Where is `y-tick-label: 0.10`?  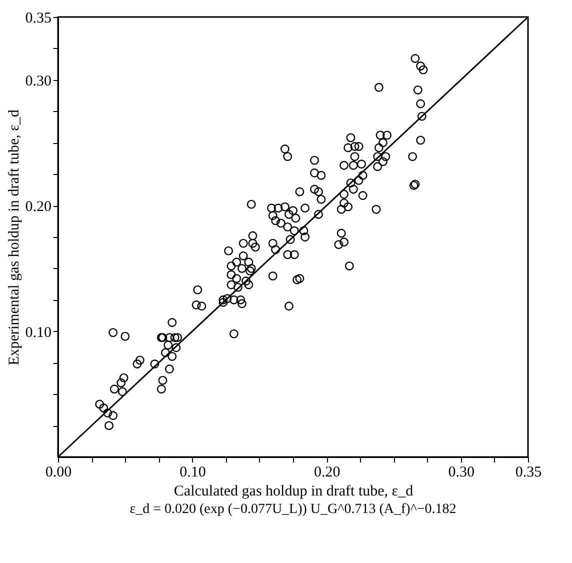
y-tick-label: 0.10 is located at coordinates (38, 332).